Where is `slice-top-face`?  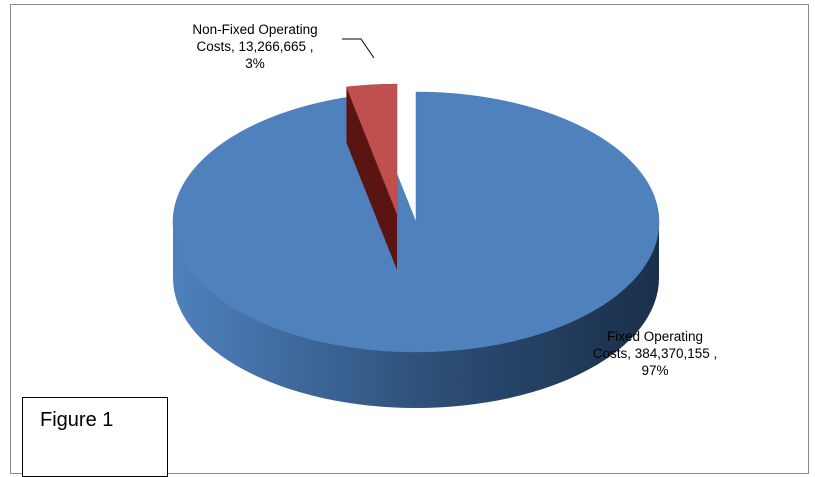 slice-top-face is located at coordinates (372, 149).